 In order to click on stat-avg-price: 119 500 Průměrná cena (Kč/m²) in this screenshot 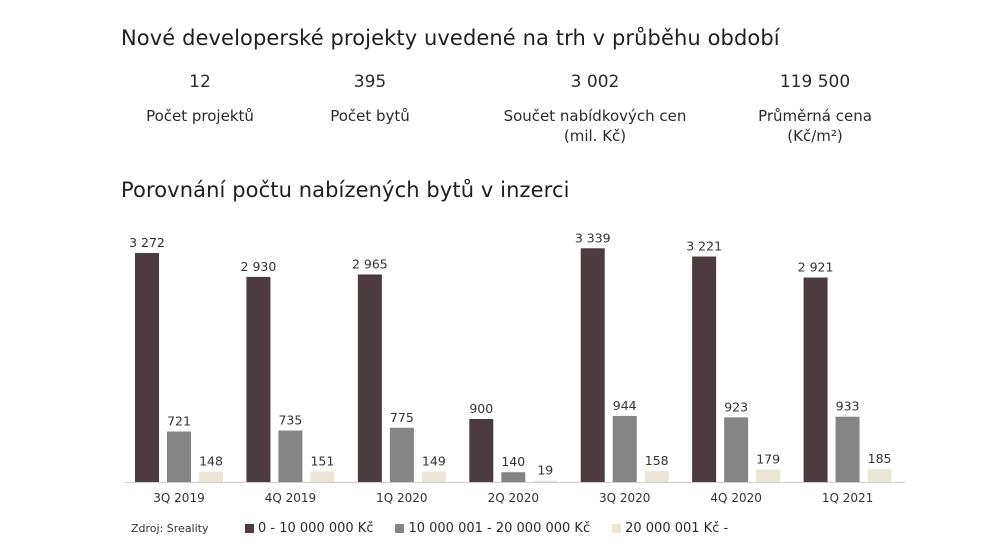, I will do `click(815, 109)`.